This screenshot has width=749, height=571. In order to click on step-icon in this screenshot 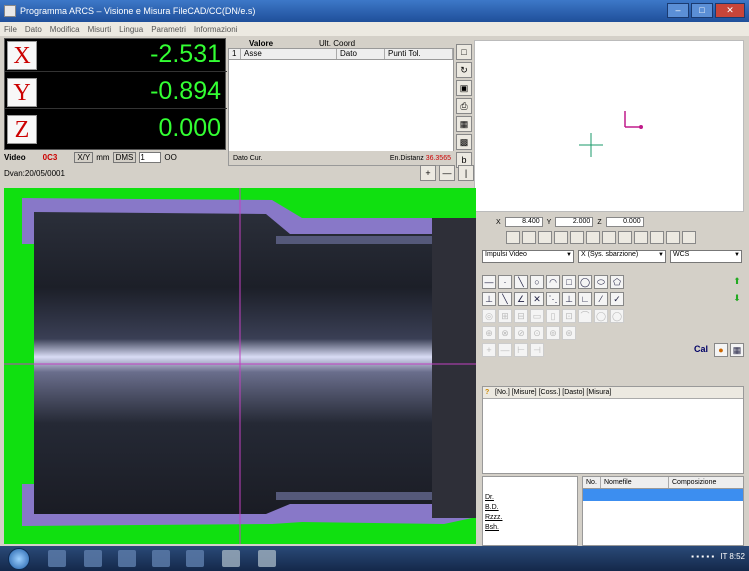, I will do `click(529, 237)`.